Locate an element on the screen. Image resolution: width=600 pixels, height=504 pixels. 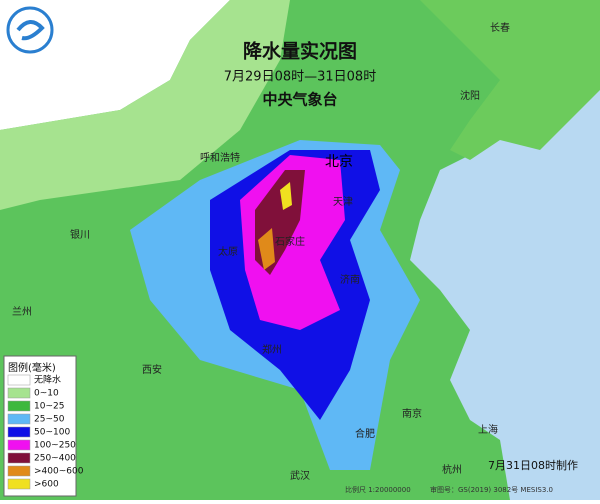
legend-label: 无降水 is located at coordinates (47, 380).